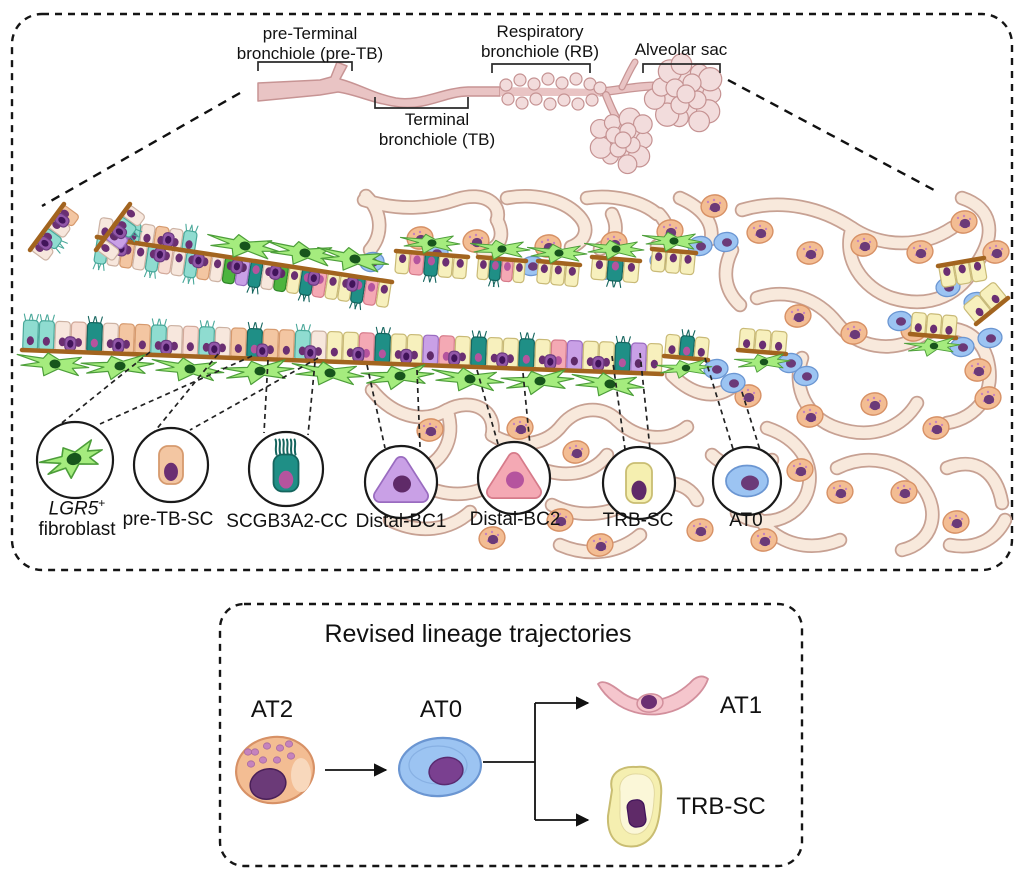 Image resolution: width=1024 pixels, height=877 pixels. What do you see at coordinates (681, 68) in the screenshot?
I see `bracket` at bounding box center [681, 68].